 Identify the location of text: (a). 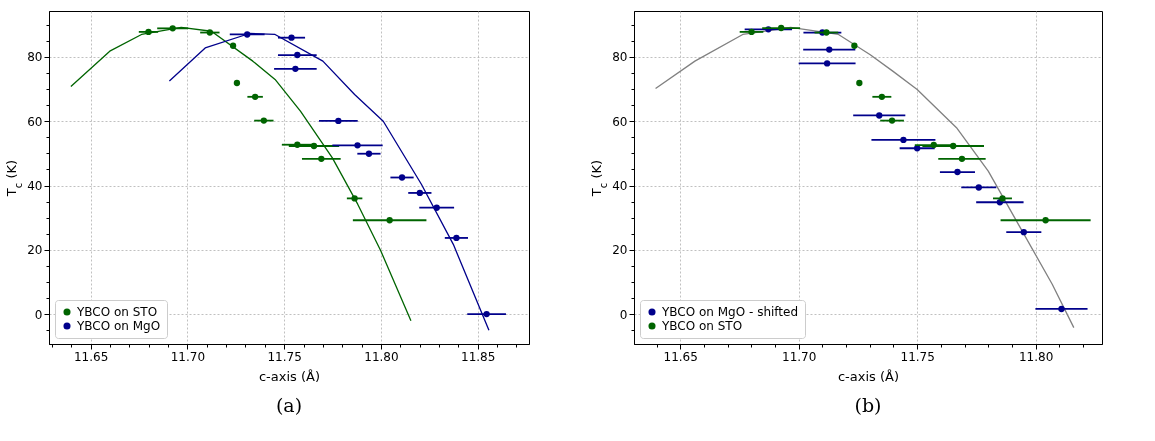
(289, 405).